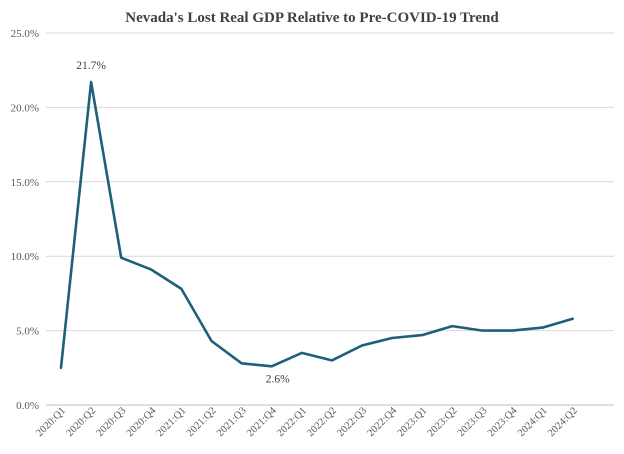 This screenshot has width=624, height=454. I want to click on y-tick-label: 0.0%, so click(27, 406).